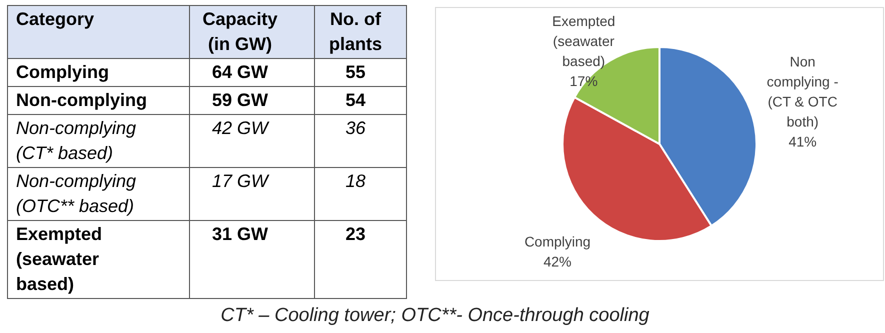  Describe the element at coordinates (802, 141) in the screenshot. I see `data-label: 41%` at that location.